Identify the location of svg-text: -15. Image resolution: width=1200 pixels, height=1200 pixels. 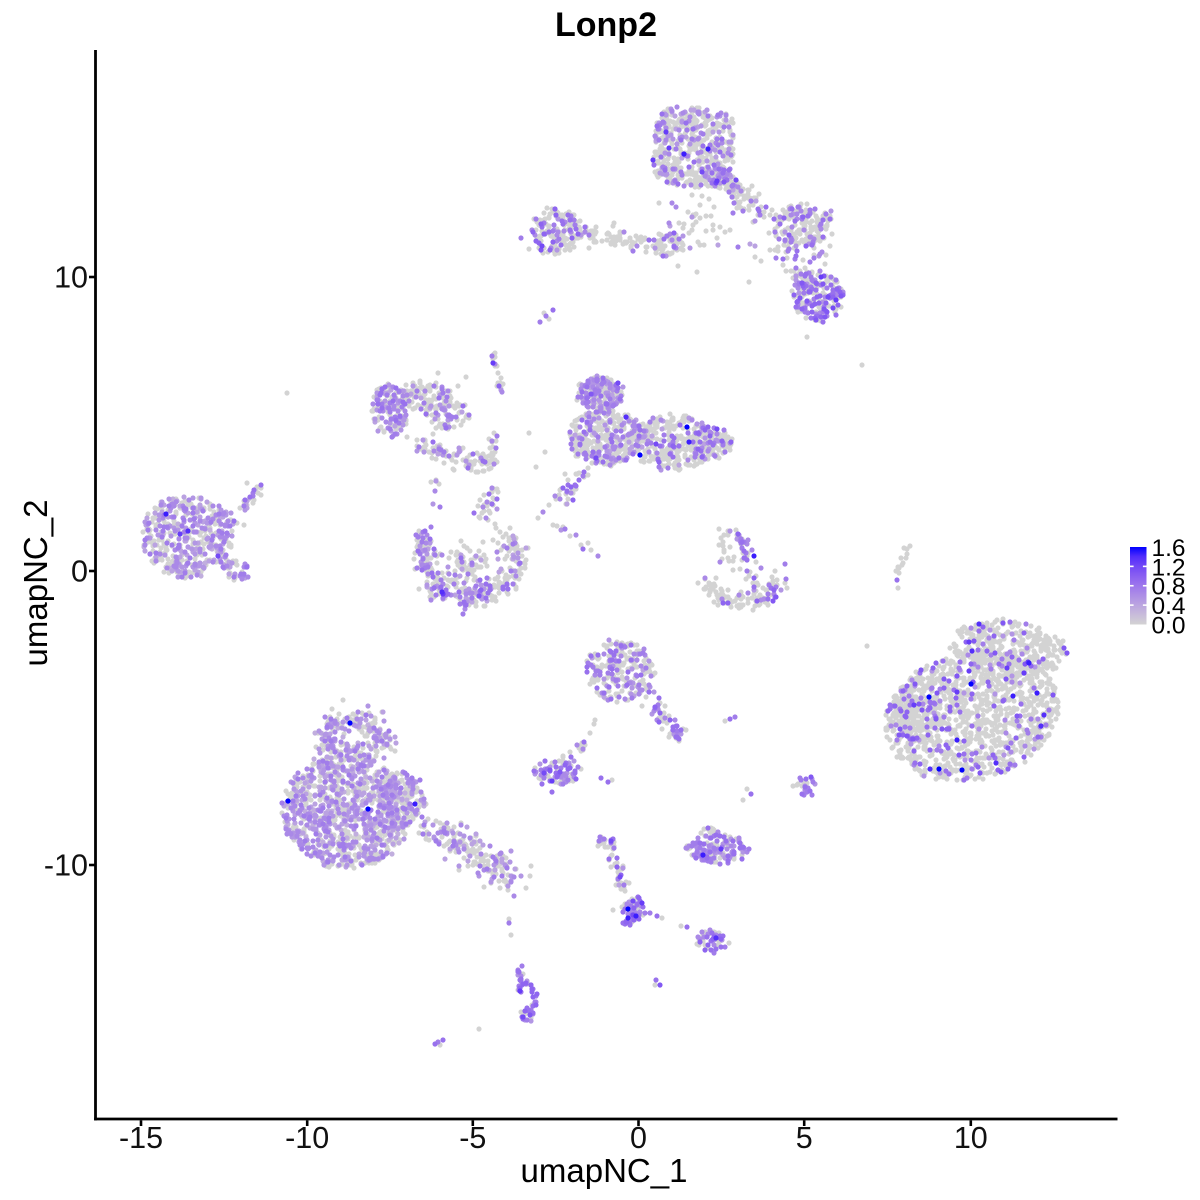
(141, 1138).